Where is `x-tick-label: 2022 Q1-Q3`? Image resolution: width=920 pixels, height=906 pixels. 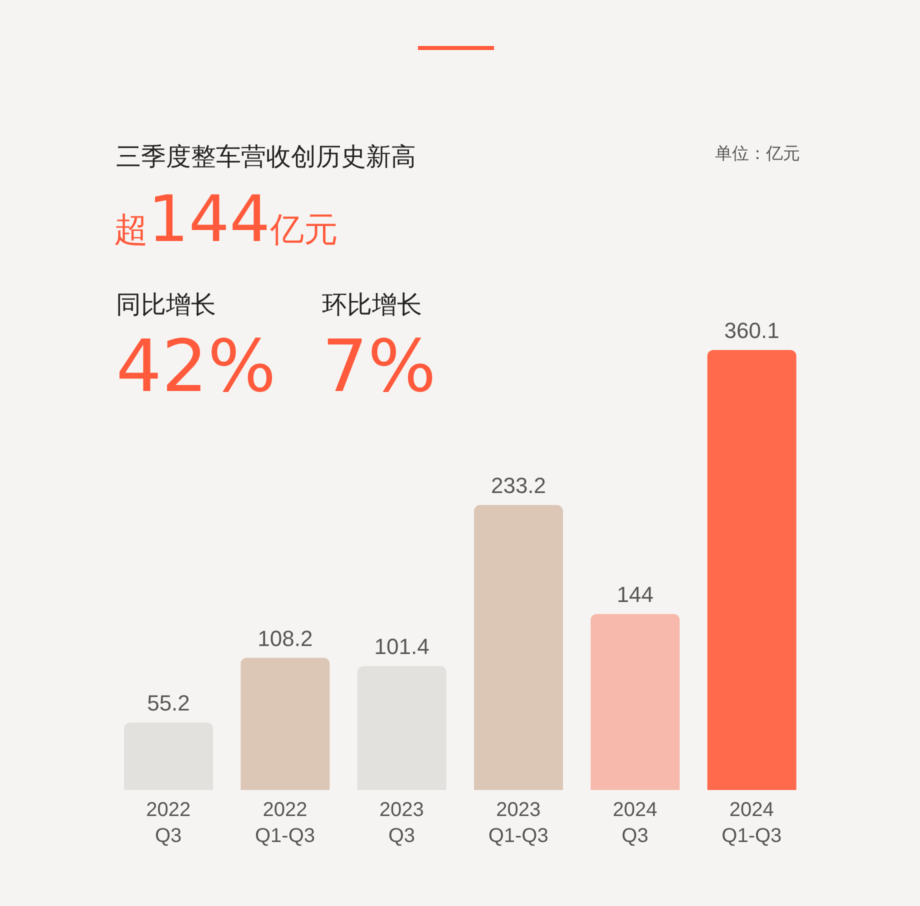 x-tick-label: 2022 Q1-Q3 is located at coordinates (285, 823).